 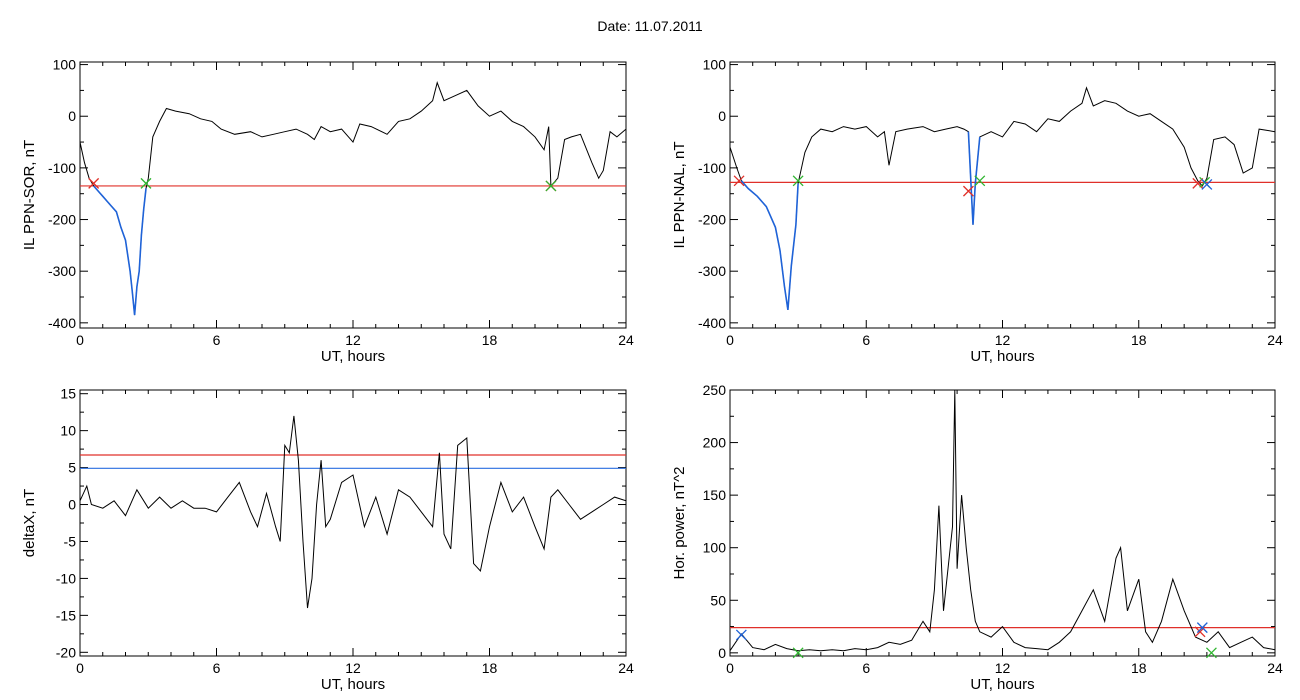 I want to click on y-tick-label: 5, so click(x=72, y=468).